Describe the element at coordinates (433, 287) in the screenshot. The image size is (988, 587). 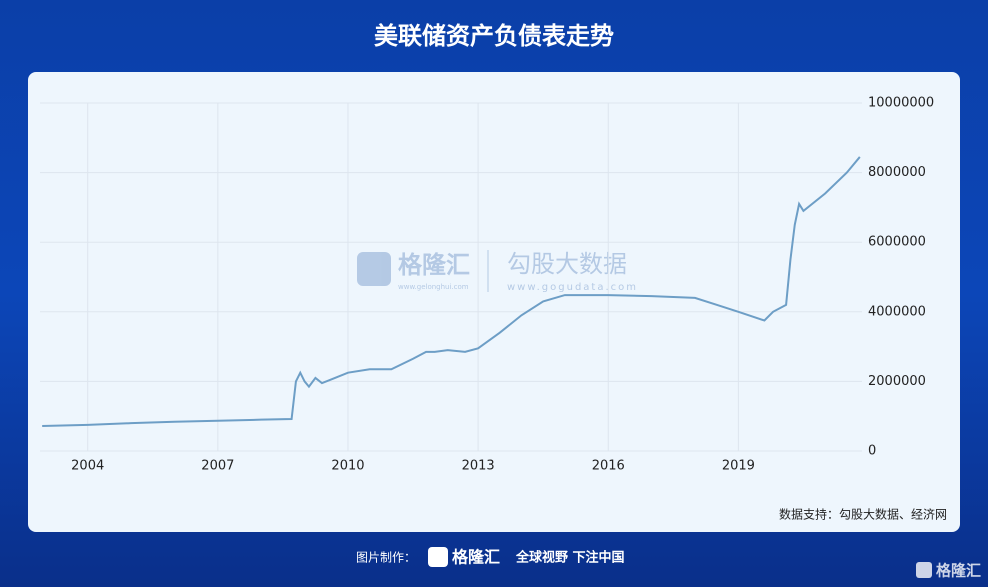
I see `watermark-url: www.gelonghui.com` at that location.